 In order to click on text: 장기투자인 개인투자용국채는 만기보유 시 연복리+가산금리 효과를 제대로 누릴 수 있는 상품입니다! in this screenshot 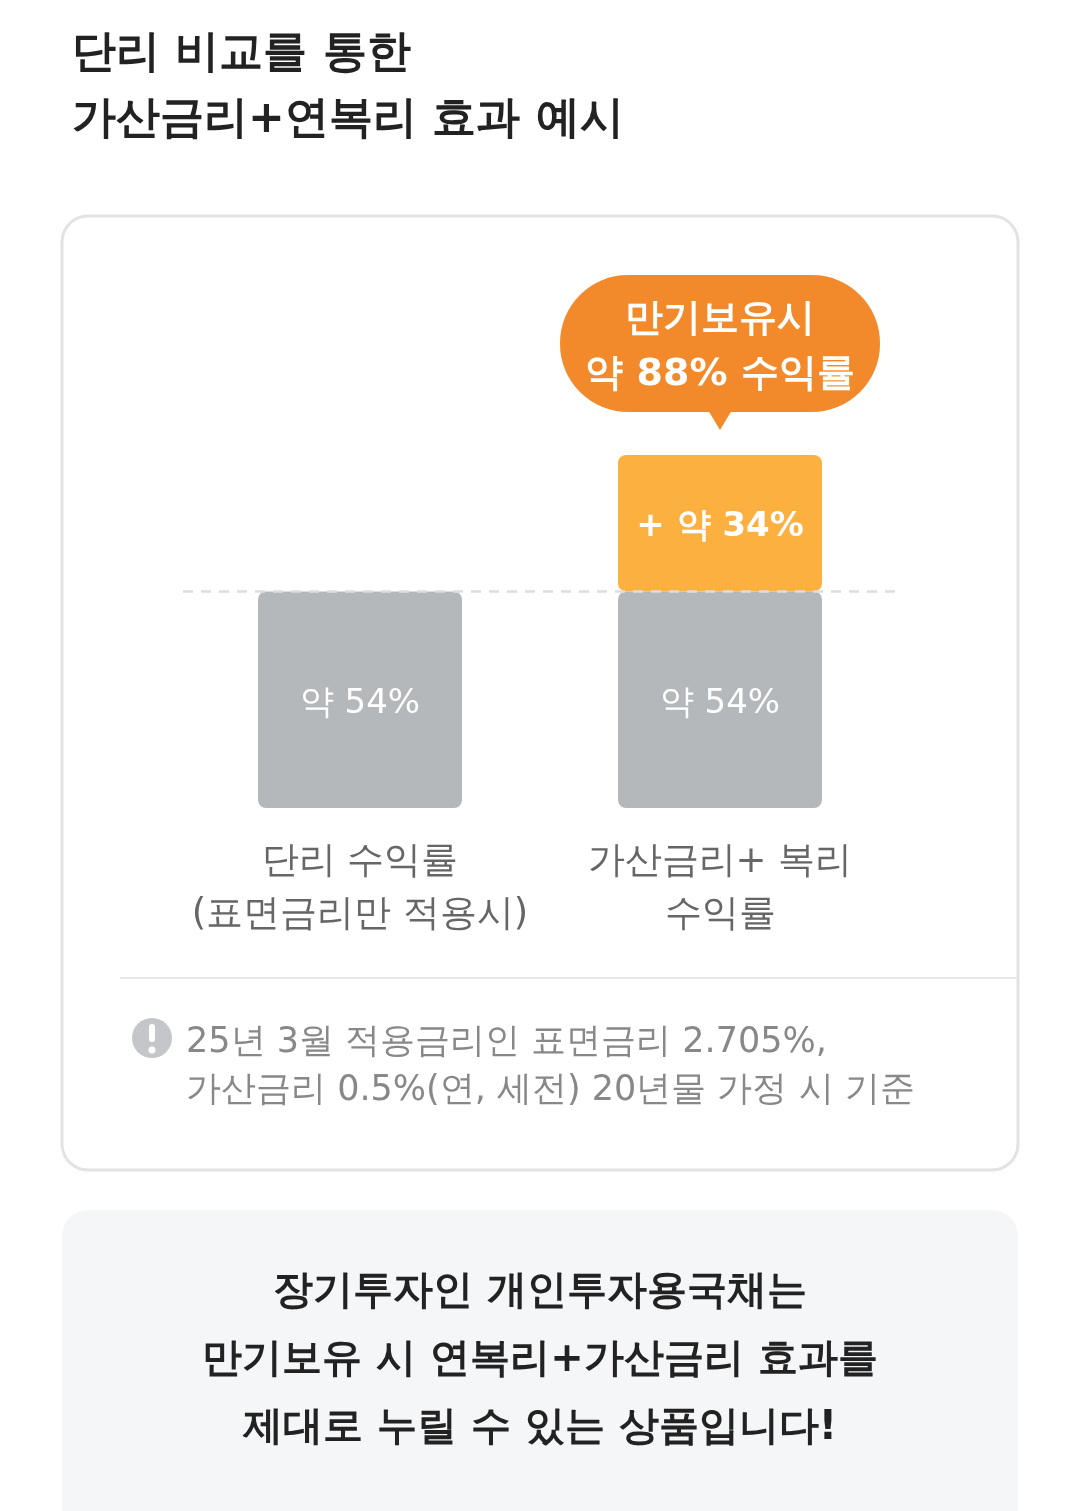, I will do `click(540, 1357)`.